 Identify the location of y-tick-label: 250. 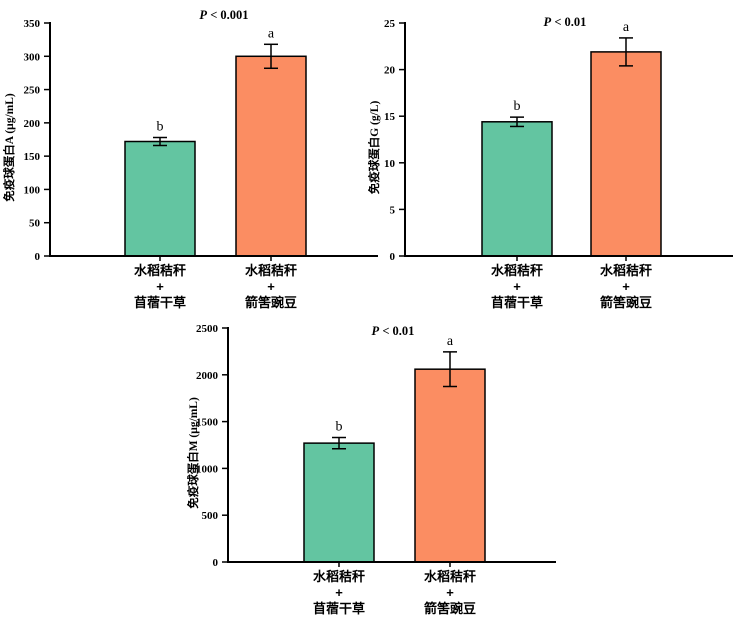
(32, 91).